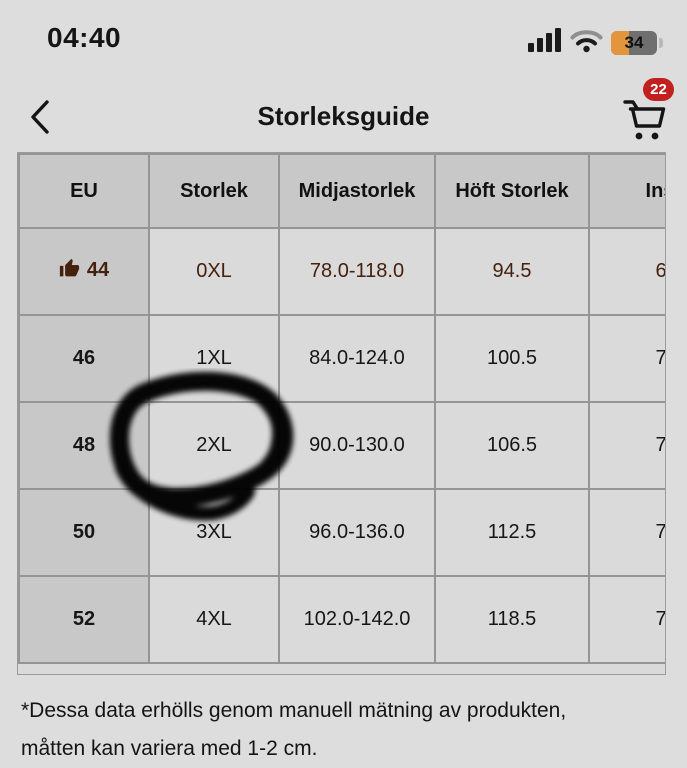  What do you see at coordinates (512, 532) in the screenshot?
I see `hoft-storlek-cell: 112.5` at bounding box center [512, 532].